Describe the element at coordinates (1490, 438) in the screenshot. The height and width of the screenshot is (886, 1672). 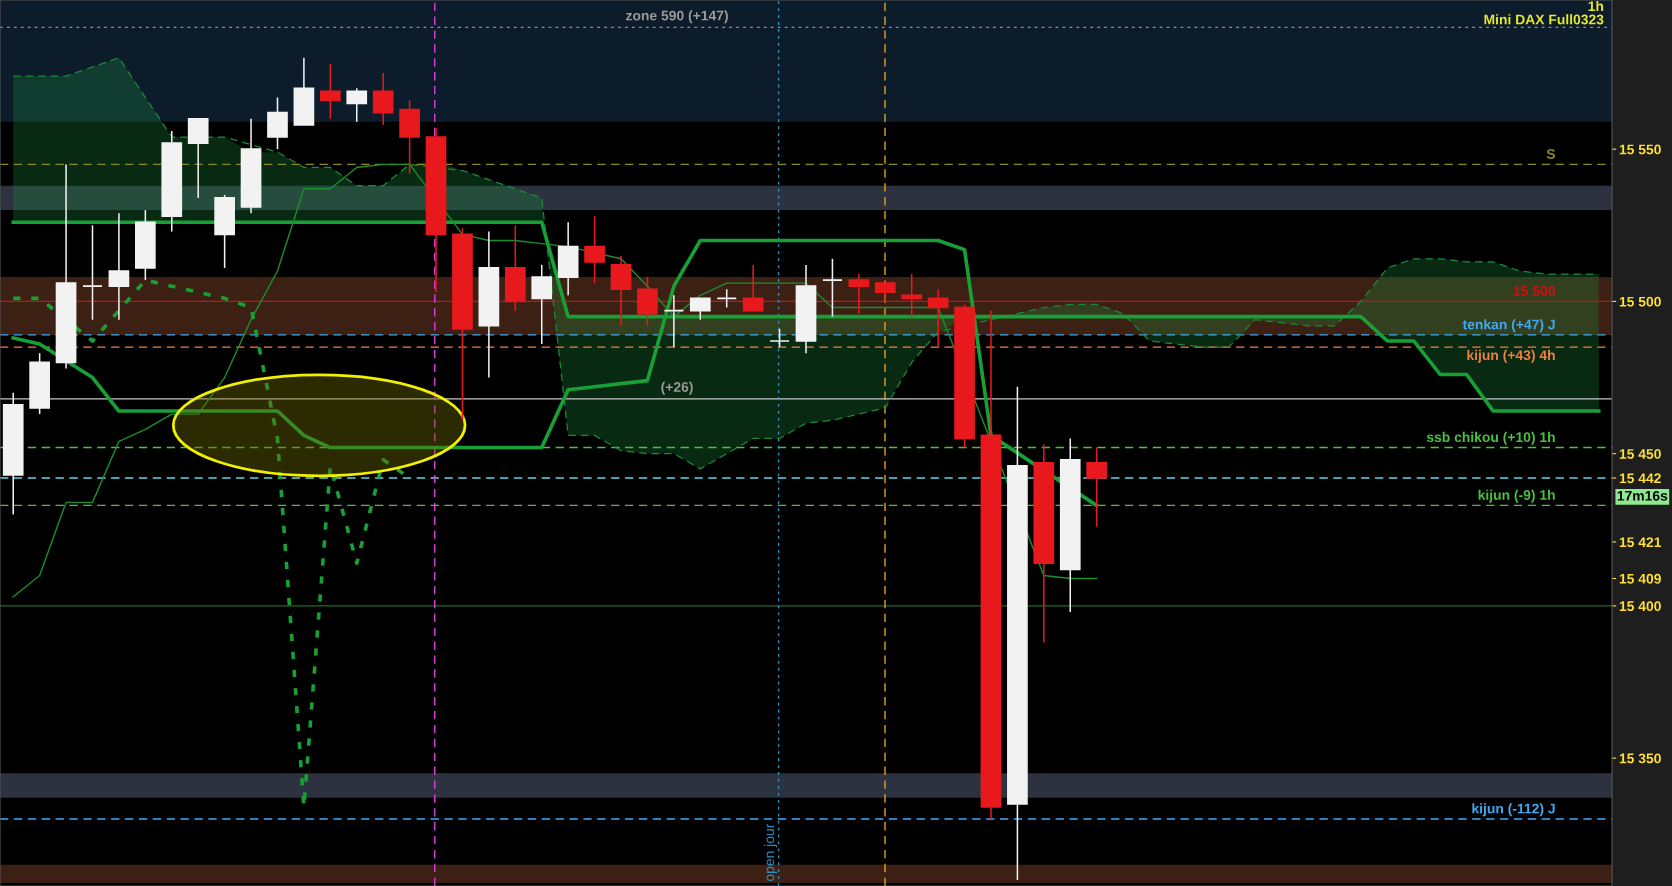
I see `ref-line-label: ssb chikou (+10) 1h` at that location.